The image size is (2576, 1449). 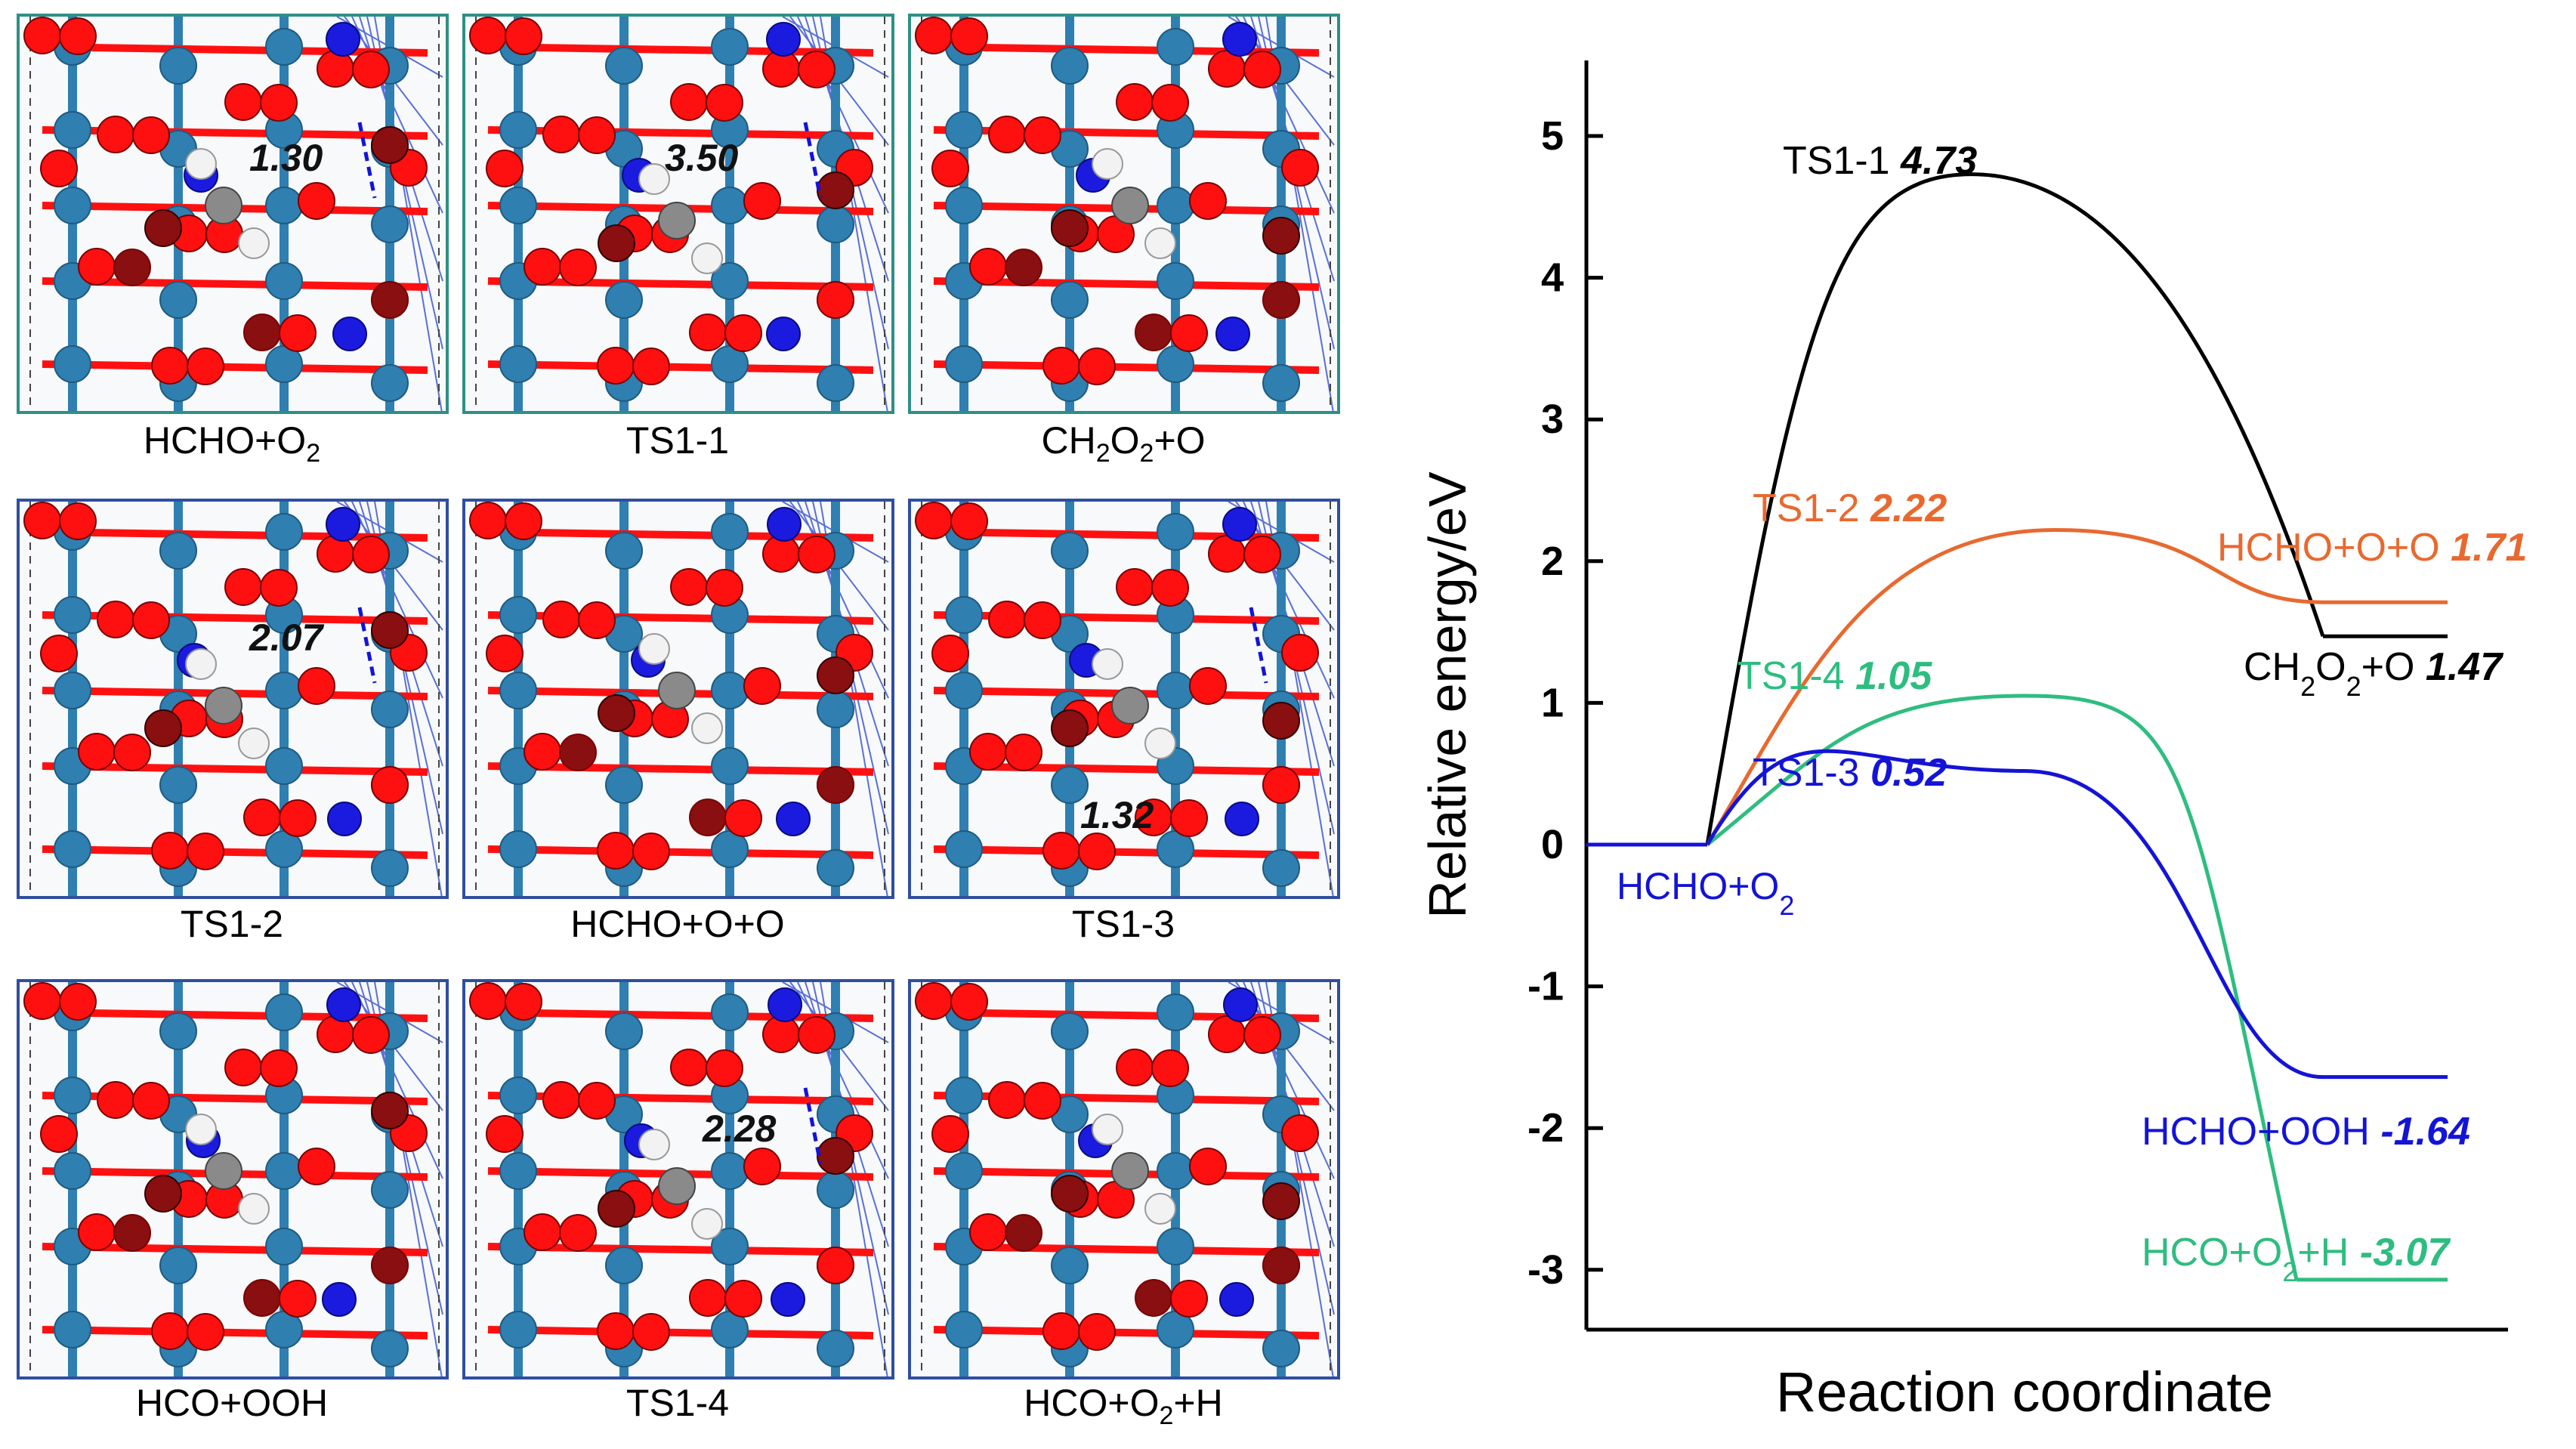 I want to click on bond-distance-label: 1.32, so click(x=1117, y=815).